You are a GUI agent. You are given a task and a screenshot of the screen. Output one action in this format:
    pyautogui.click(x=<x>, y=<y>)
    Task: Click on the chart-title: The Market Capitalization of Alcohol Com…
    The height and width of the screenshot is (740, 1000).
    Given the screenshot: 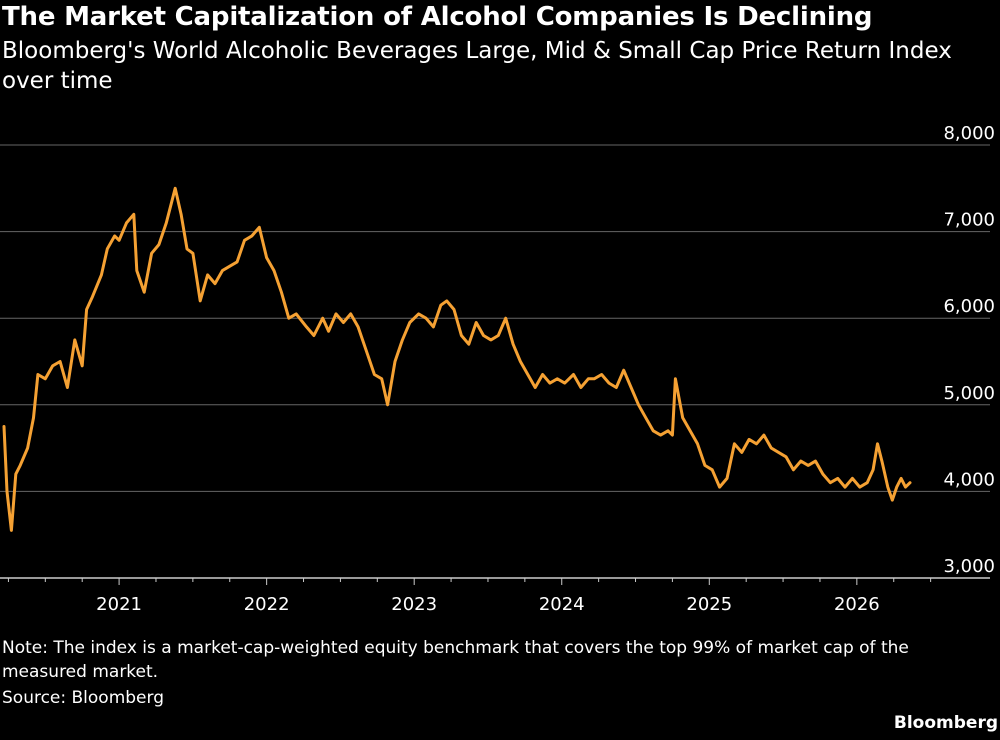 What is the action you would take?
    pyautogui.click(x=437, y=17)
    